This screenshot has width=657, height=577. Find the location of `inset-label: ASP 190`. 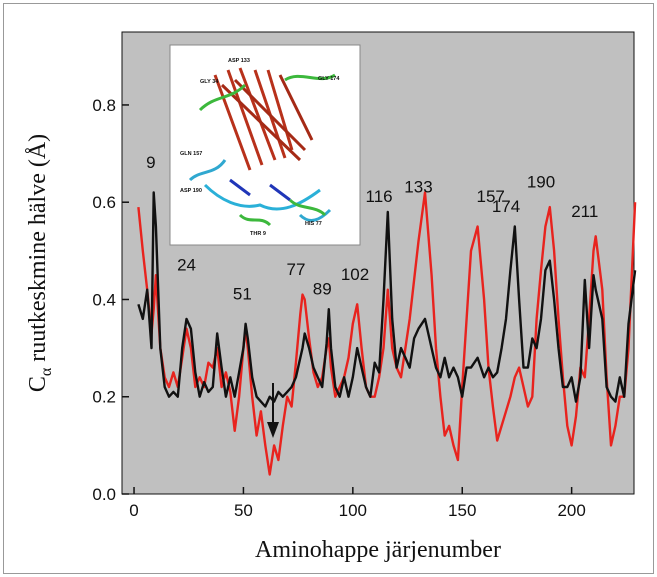

inset-label: ASP 190 is located at coordinates (191, 191).